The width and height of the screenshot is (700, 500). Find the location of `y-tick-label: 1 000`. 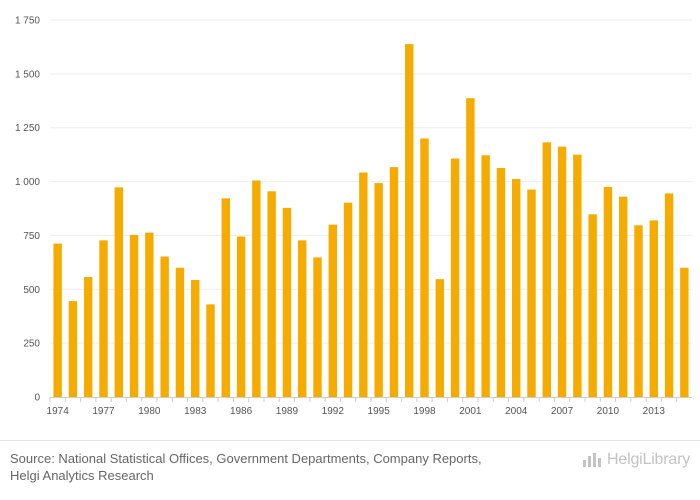

y-tick-label: 1 000 is located at coordinates (27, 182).